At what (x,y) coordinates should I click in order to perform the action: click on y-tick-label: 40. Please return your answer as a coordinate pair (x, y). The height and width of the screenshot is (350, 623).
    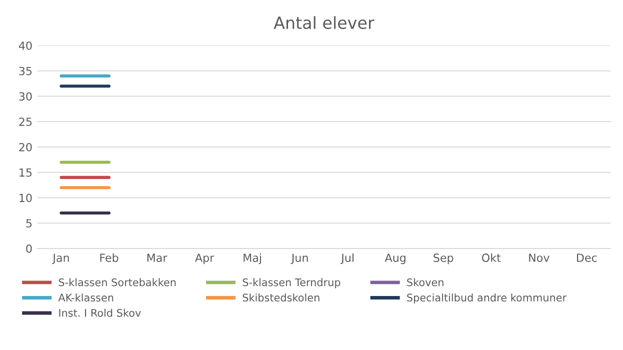
    Looking at the image, I should click on (25, 45).